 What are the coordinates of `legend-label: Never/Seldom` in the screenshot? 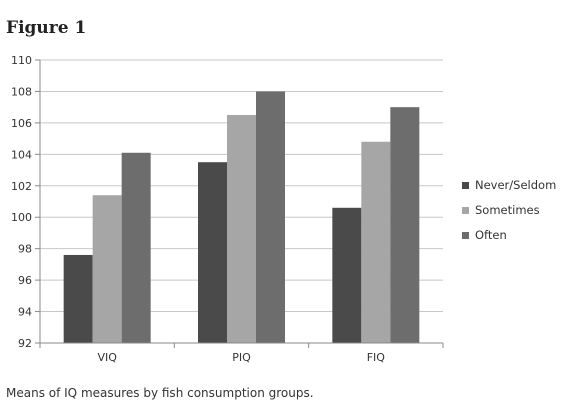 It's located at (515, 185).